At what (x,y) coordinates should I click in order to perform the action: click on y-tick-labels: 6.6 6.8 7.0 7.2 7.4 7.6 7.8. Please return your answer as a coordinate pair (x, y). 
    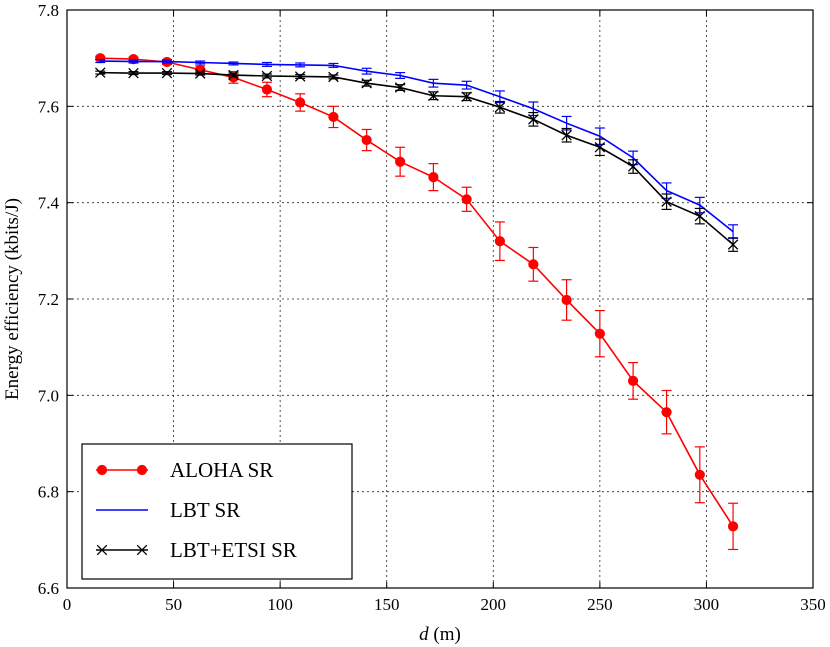
    Looking at the image, I should click on (49, 299).